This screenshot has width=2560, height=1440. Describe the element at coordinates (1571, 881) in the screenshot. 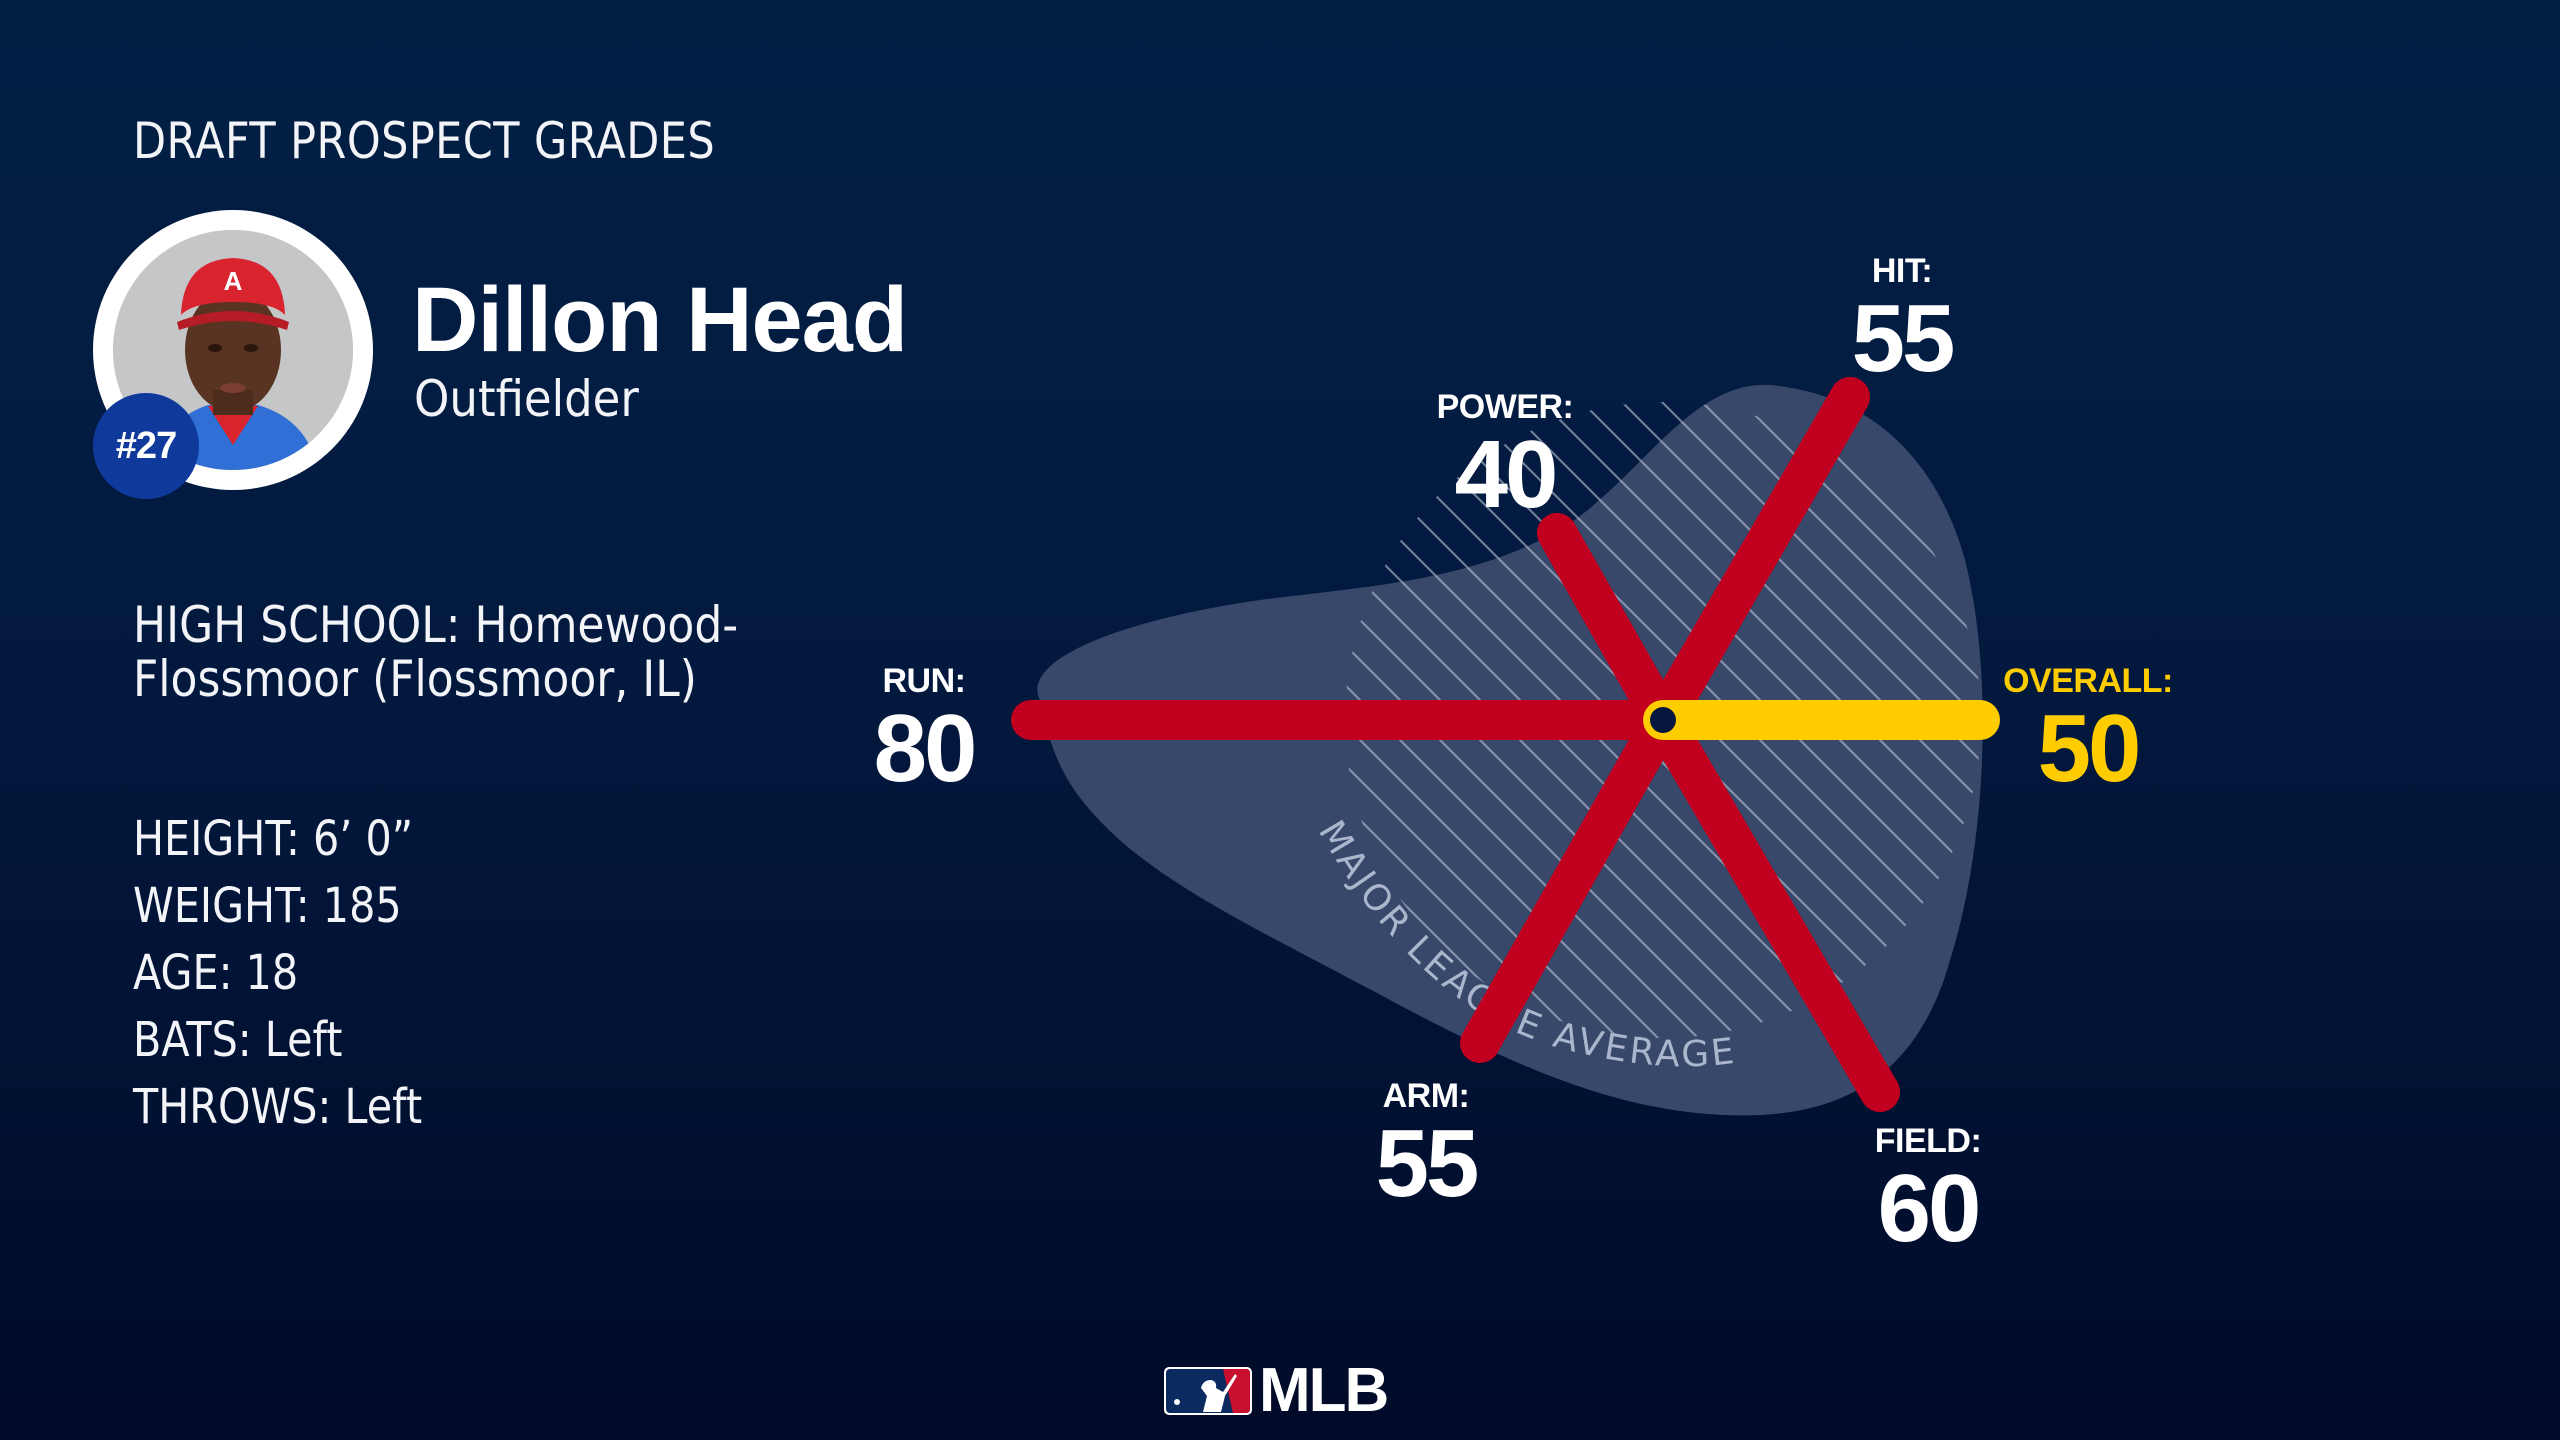

I see `spoke-arm` at that location.